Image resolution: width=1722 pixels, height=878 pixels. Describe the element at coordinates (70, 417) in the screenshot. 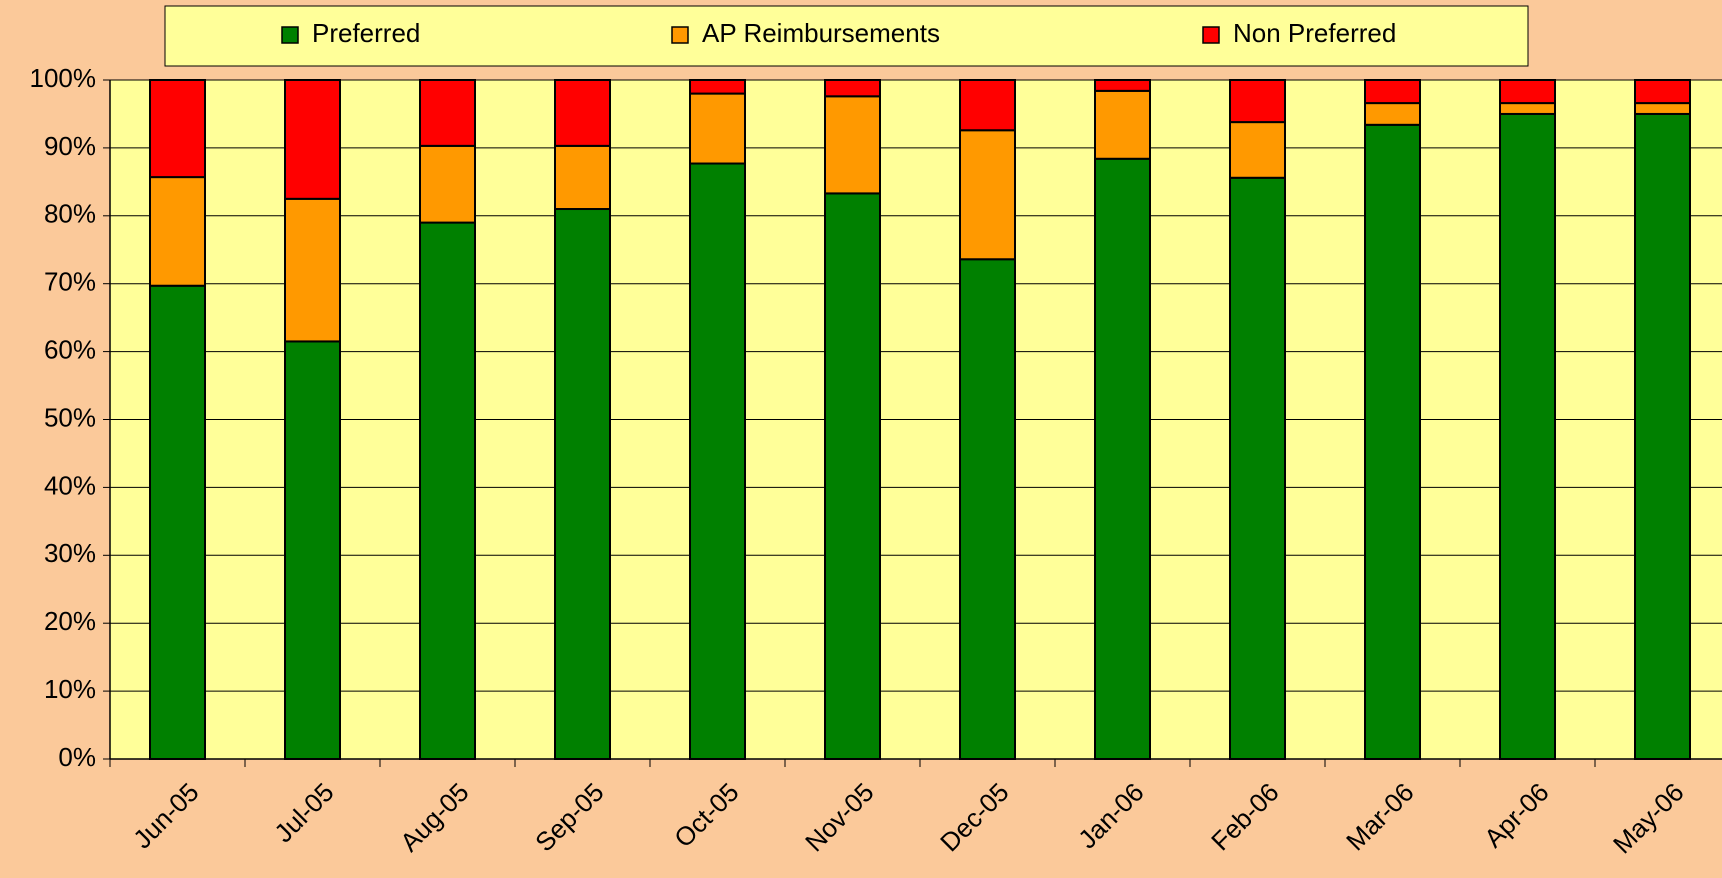

I see `y-tick-label: 50%` at that location.